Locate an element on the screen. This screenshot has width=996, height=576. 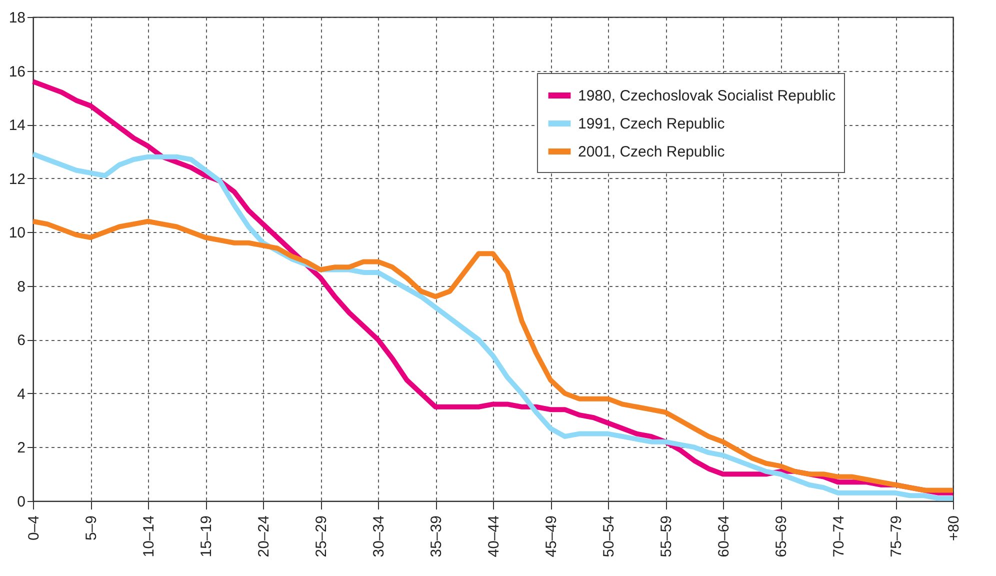
x-tick-label: 10–14 is located at coordinates (149, 537).